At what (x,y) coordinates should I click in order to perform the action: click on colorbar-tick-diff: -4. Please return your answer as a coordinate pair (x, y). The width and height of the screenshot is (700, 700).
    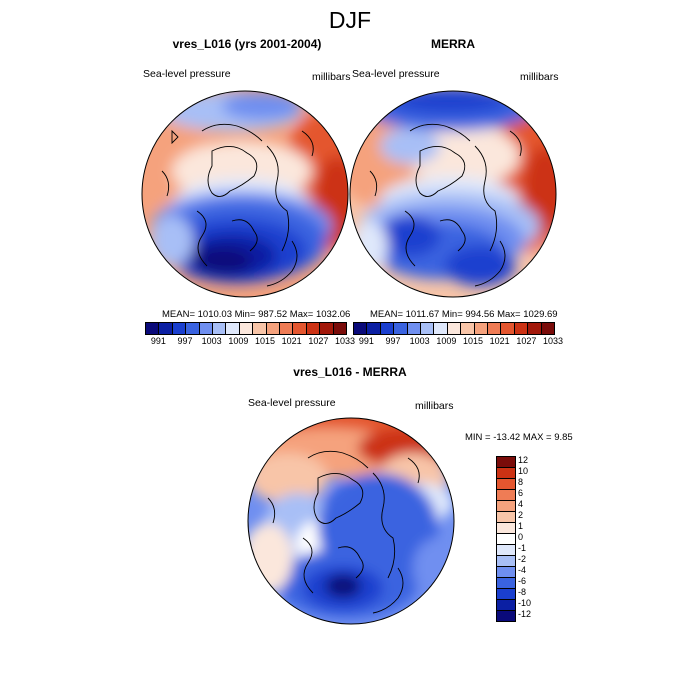
    Looking at the image, I should click on (522, 569).